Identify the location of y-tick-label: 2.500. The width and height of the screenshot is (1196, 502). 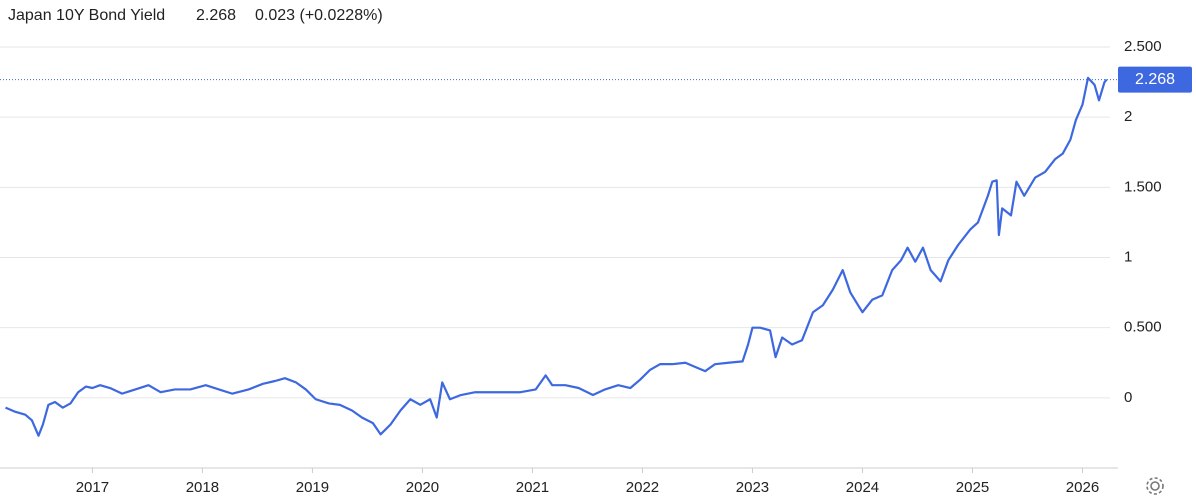
(1143, 46).